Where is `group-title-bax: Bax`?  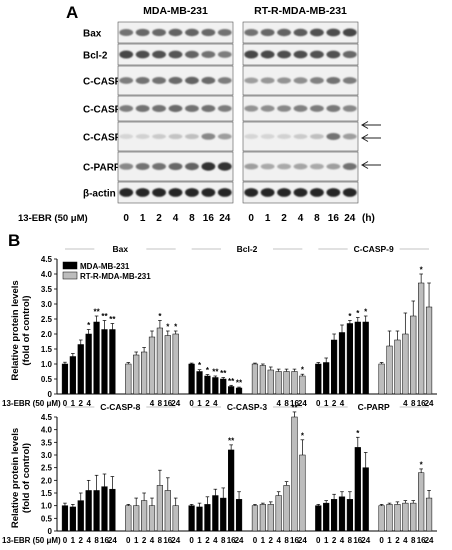
group-title-bax: Bax is located at coordinates (121, 249).